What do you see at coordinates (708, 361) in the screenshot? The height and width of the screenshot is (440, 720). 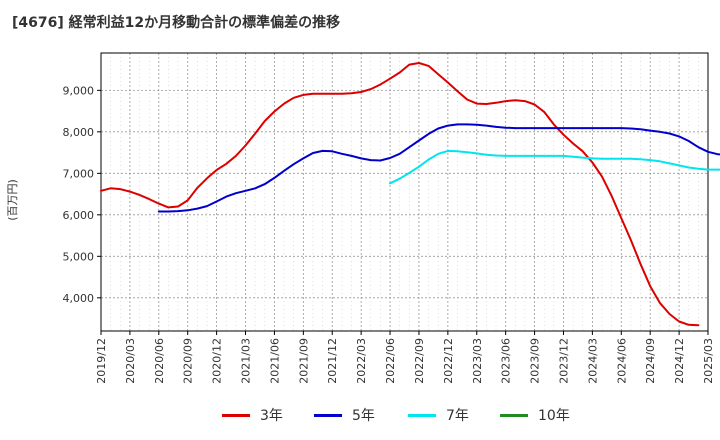 I see `x-tick-label: 2025/03` at bounding box center [708, 361].